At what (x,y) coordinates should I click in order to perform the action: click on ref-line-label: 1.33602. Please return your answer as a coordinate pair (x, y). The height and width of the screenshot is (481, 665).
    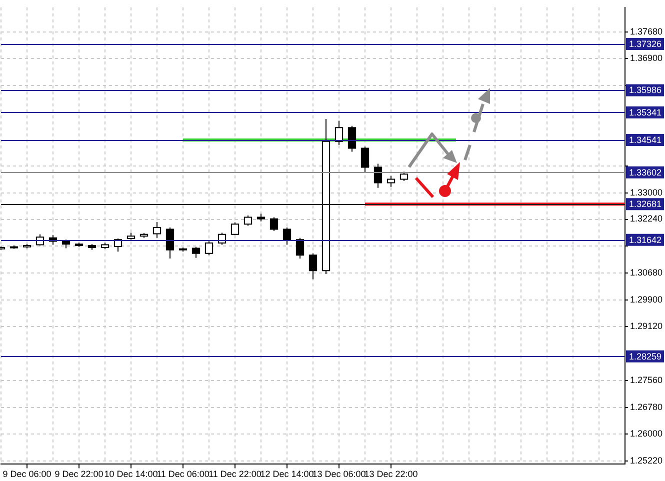
    Looking at the image, I should click on (645, 172).